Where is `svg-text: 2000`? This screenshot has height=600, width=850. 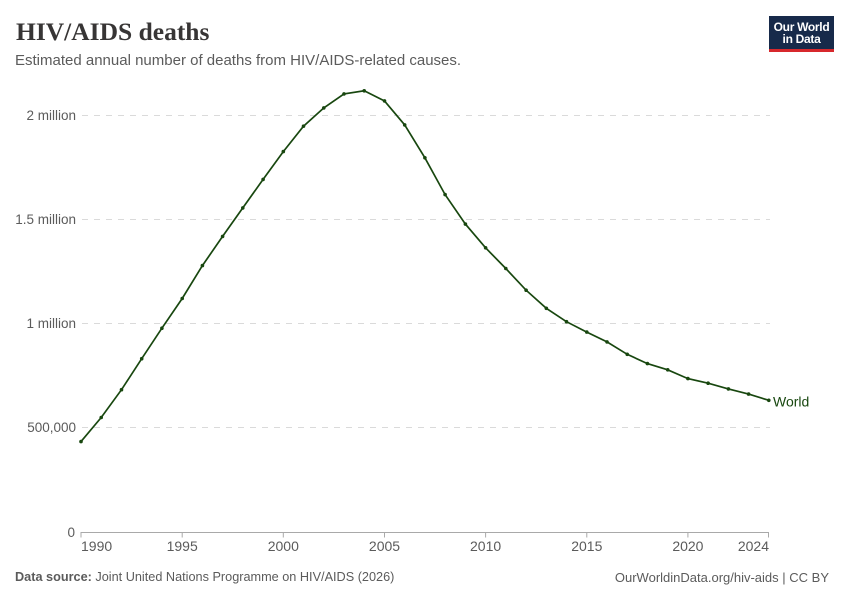 svg-text: 2000 is located at coordinates (283, 546).